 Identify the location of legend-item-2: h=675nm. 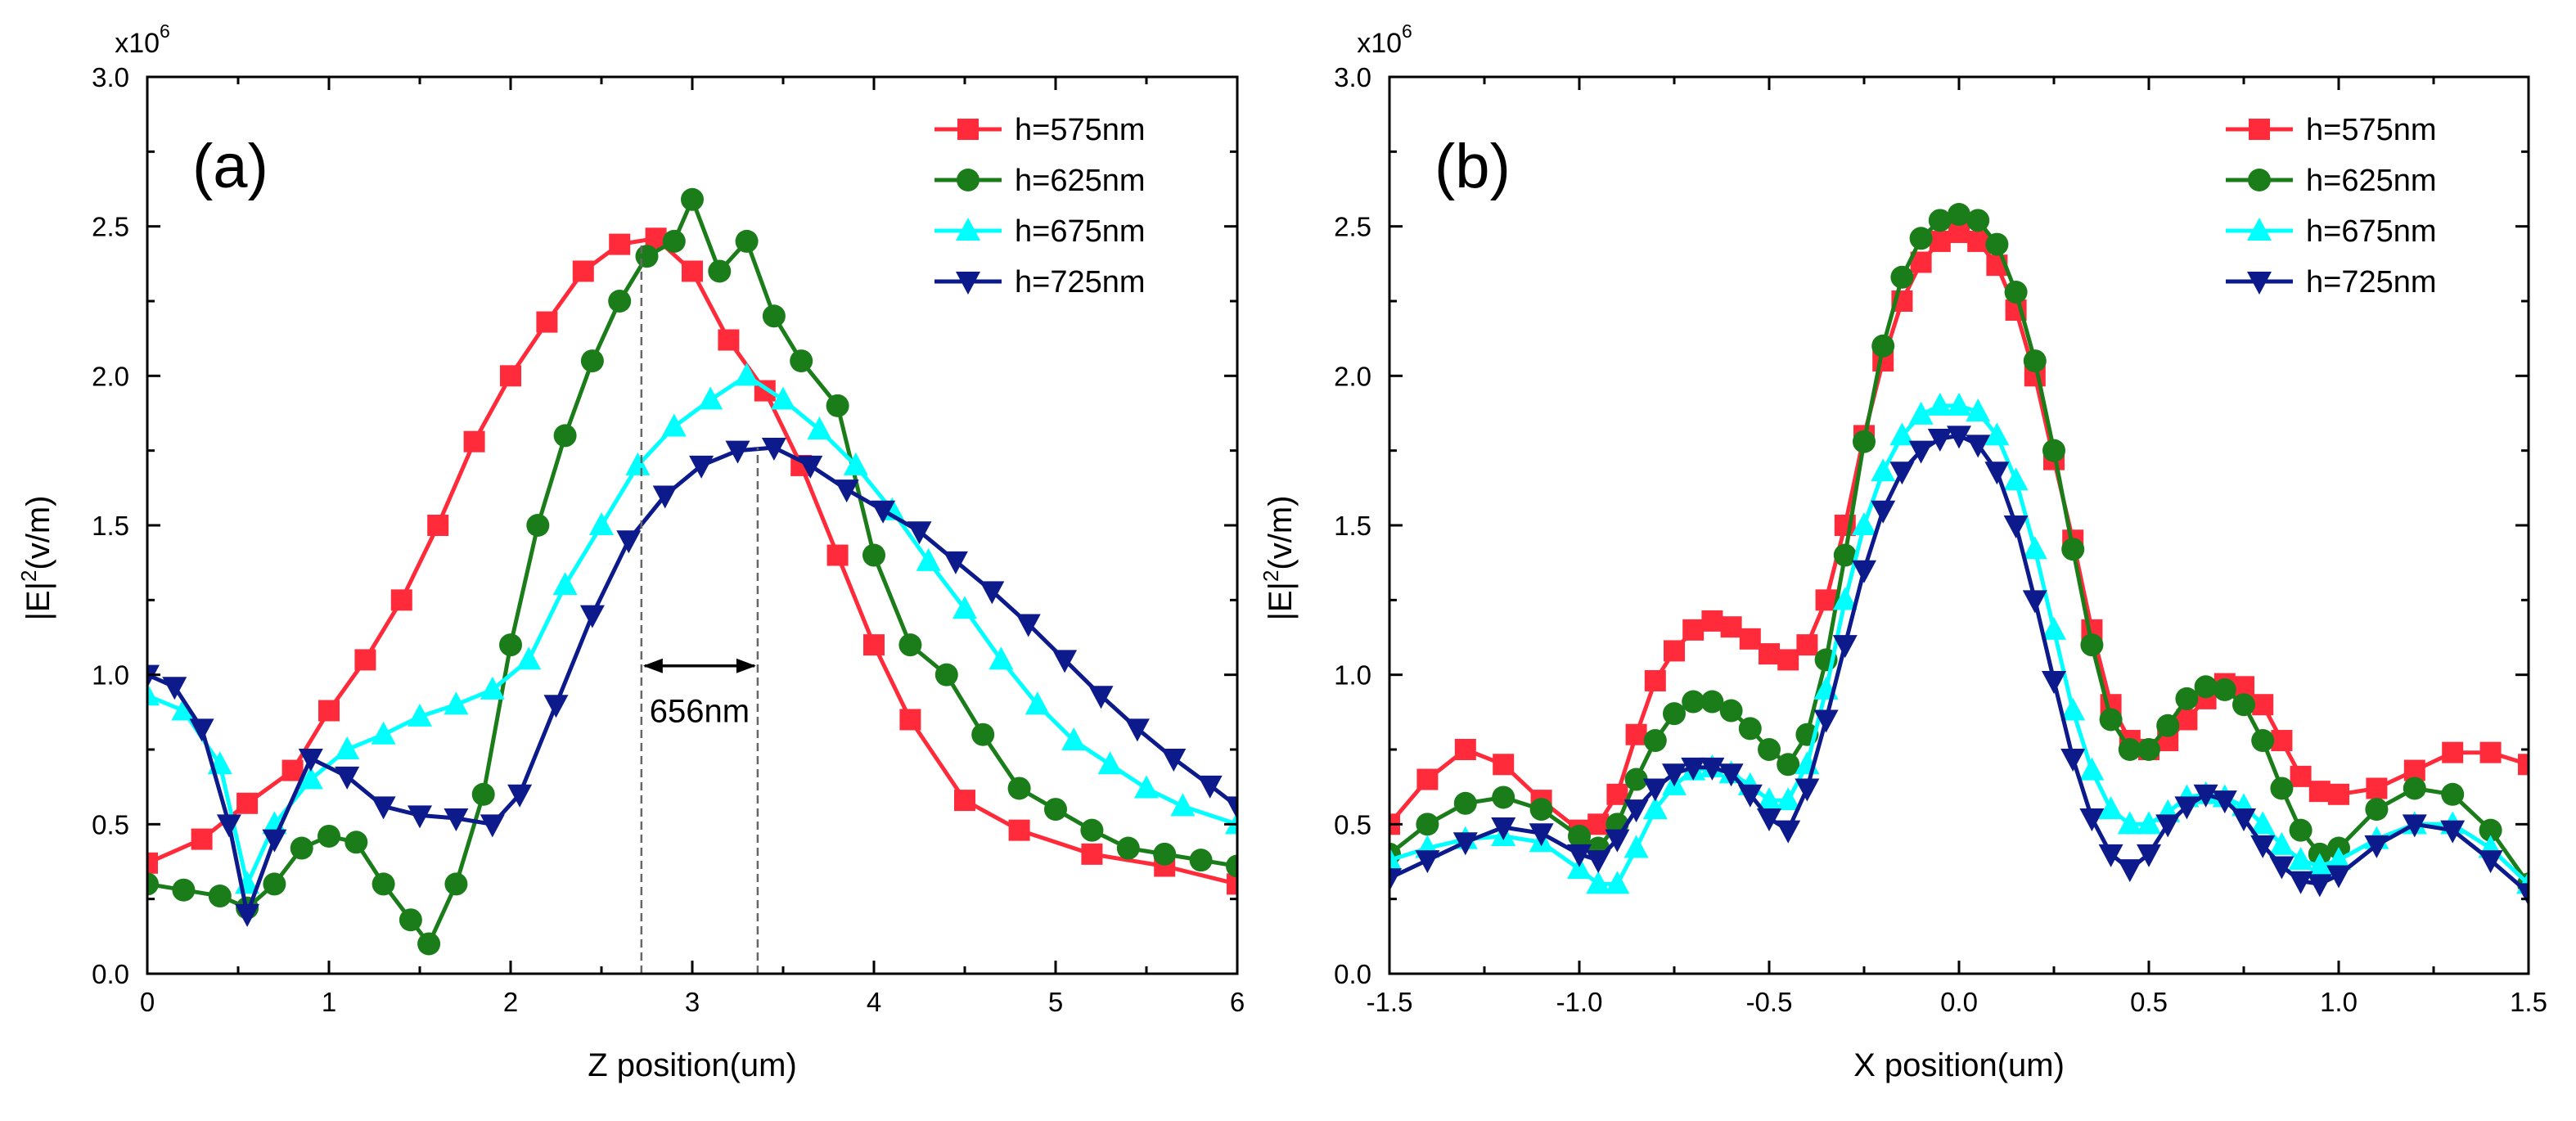
(2331, 231).